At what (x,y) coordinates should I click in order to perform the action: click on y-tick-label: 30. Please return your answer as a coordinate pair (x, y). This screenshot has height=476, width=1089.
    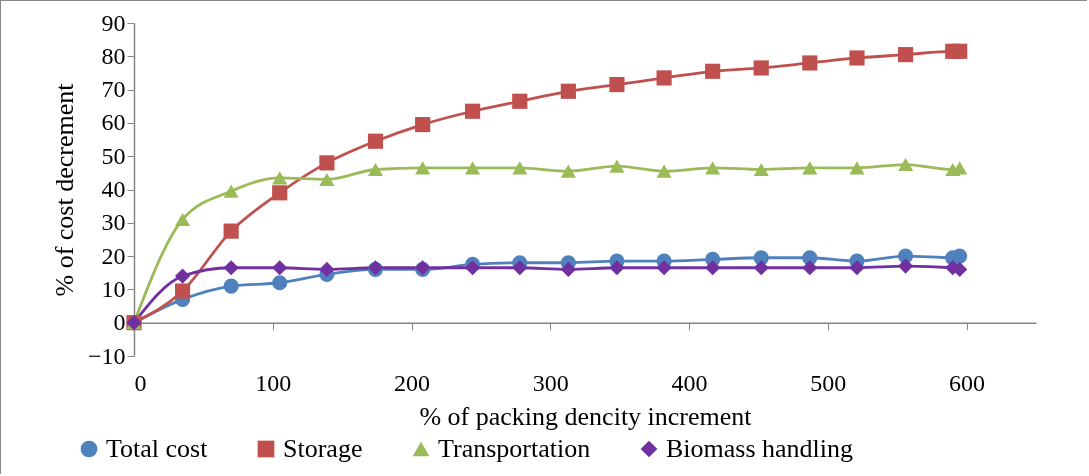
    Looking at the image, I should click on (113, 222).